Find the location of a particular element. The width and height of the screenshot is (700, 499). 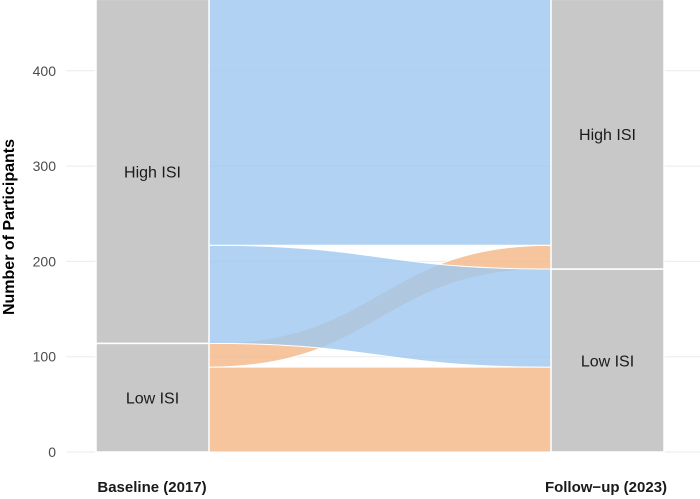

stratum-label-right-high-isi: High ISI is located at coordinates (607, 135).